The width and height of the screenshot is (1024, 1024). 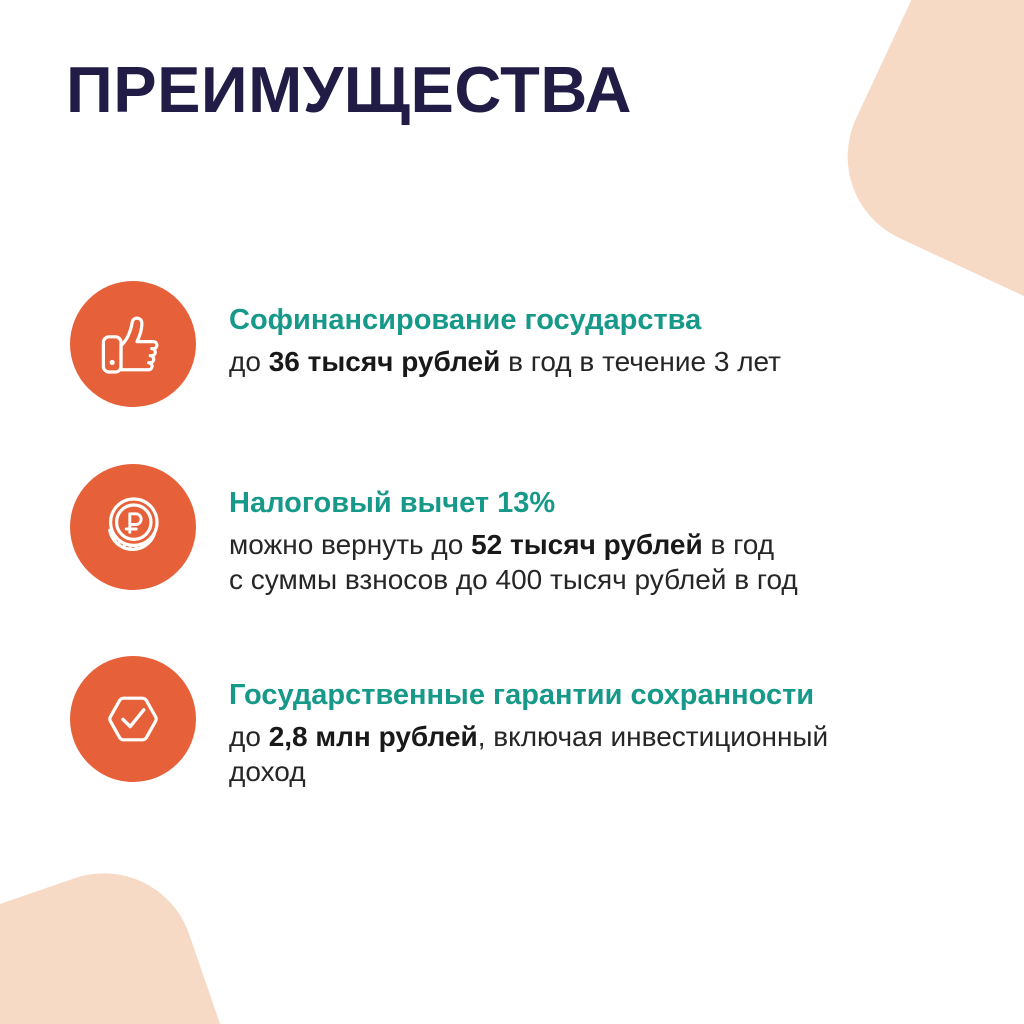 What do you see at coordinates (384, 362) in the screenshot?
I see `body-text-bold: 36 тысяч рублей` at bounding box center [384, 362].